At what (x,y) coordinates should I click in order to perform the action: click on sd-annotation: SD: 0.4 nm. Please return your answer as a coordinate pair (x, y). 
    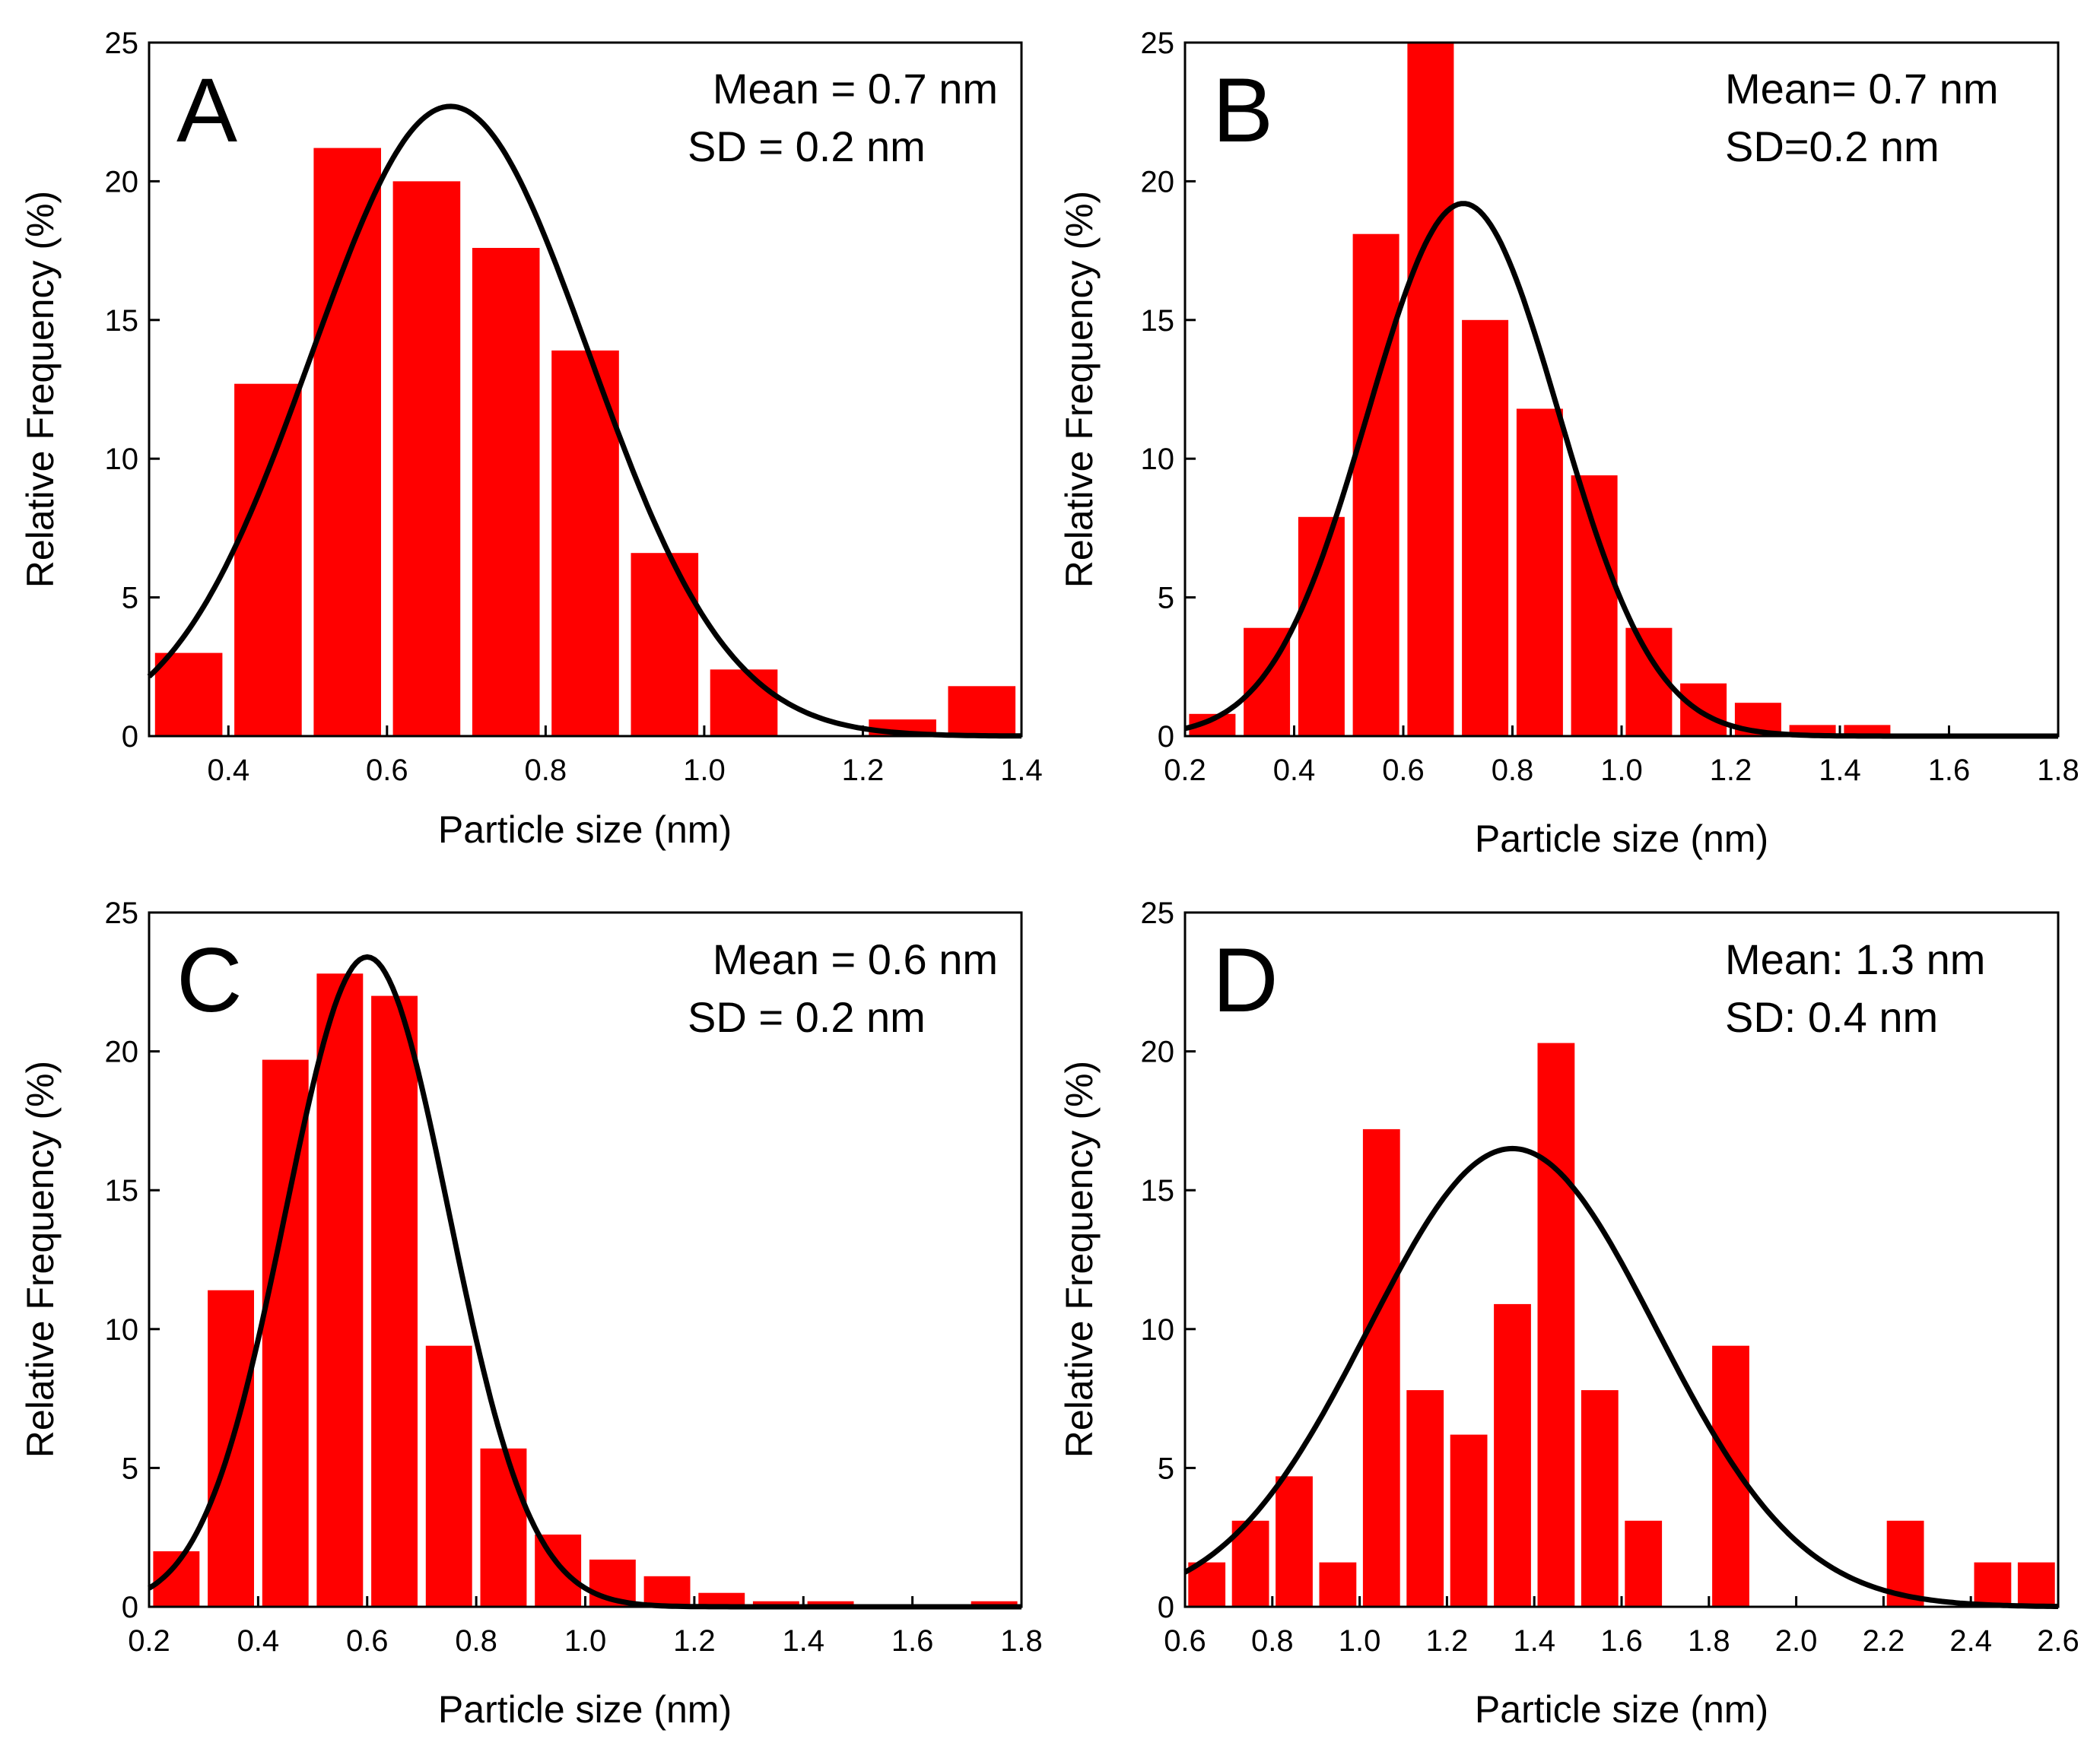
    Looking at the image, I should click on (1832, 1017).